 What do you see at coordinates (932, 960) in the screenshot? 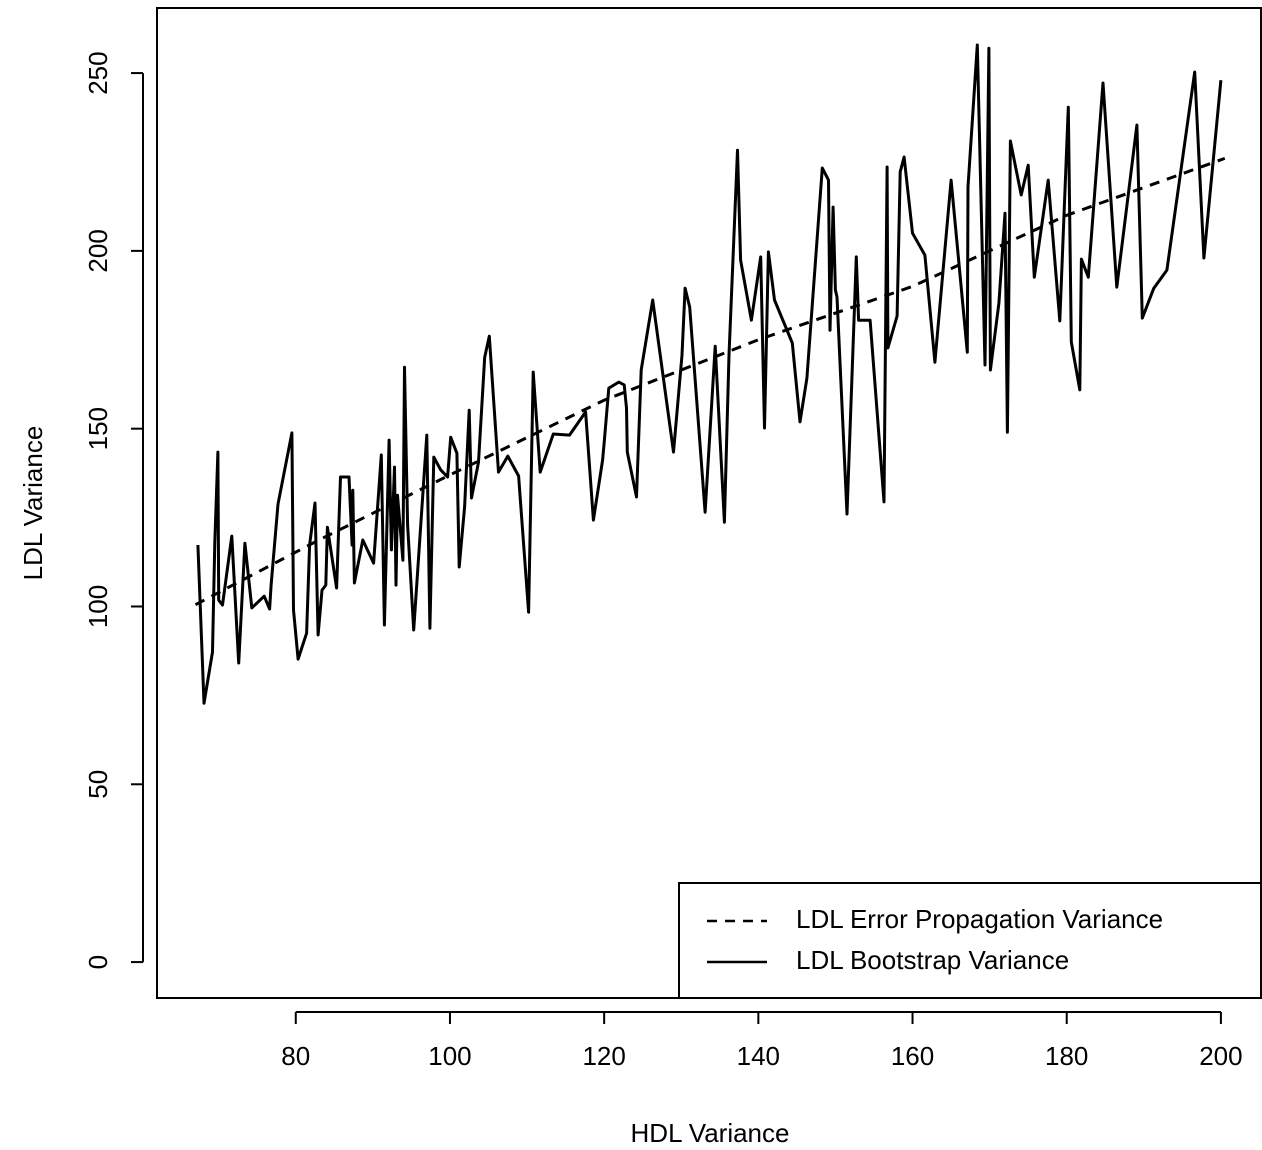
I see `legend-label: LDL Bootstrap Variance` at bounding box center [932, 960].